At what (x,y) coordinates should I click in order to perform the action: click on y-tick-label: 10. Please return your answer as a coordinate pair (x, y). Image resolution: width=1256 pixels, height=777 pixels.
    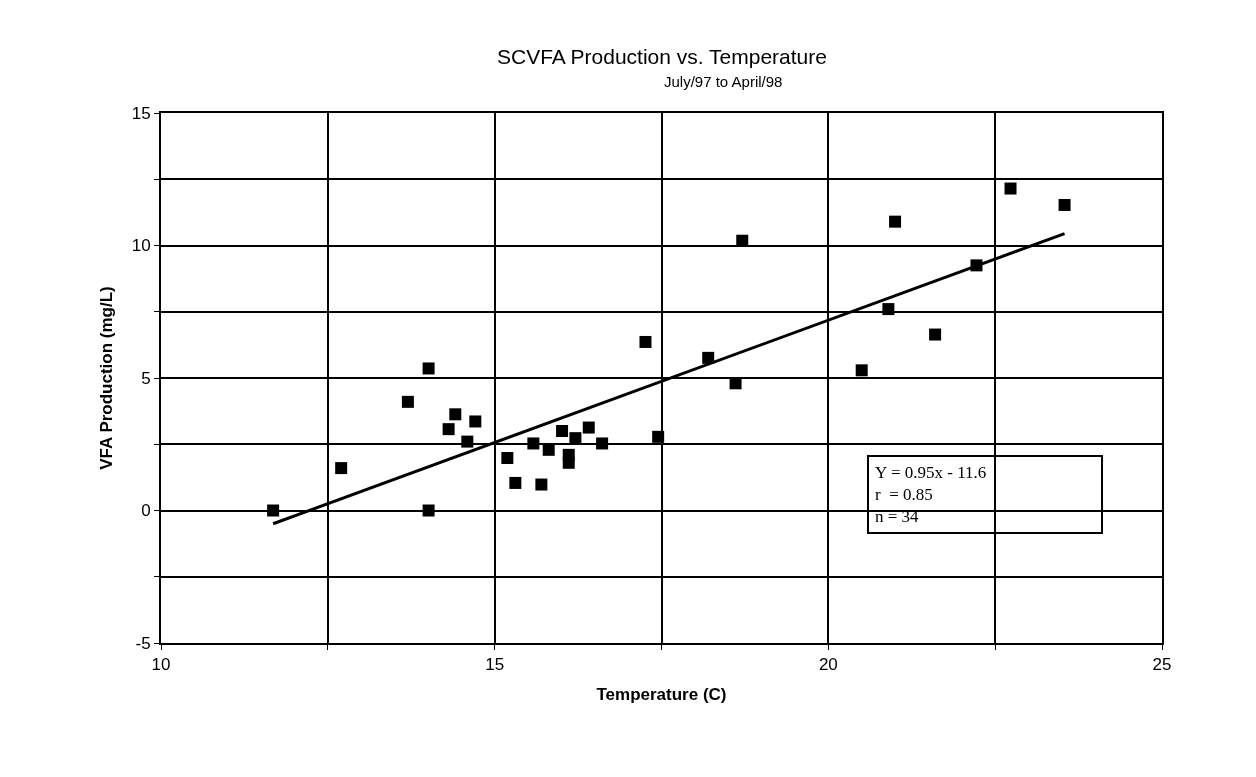
    Looking at the image, I should click on (141, 246).